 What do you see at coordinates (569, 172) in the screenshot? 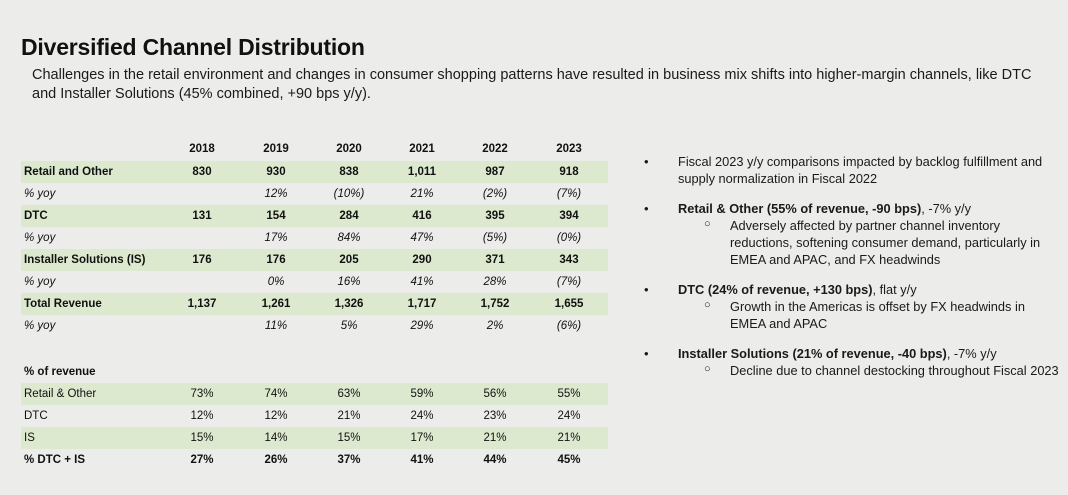
I see `table-cell: 918` at bounding box center [569, 172].